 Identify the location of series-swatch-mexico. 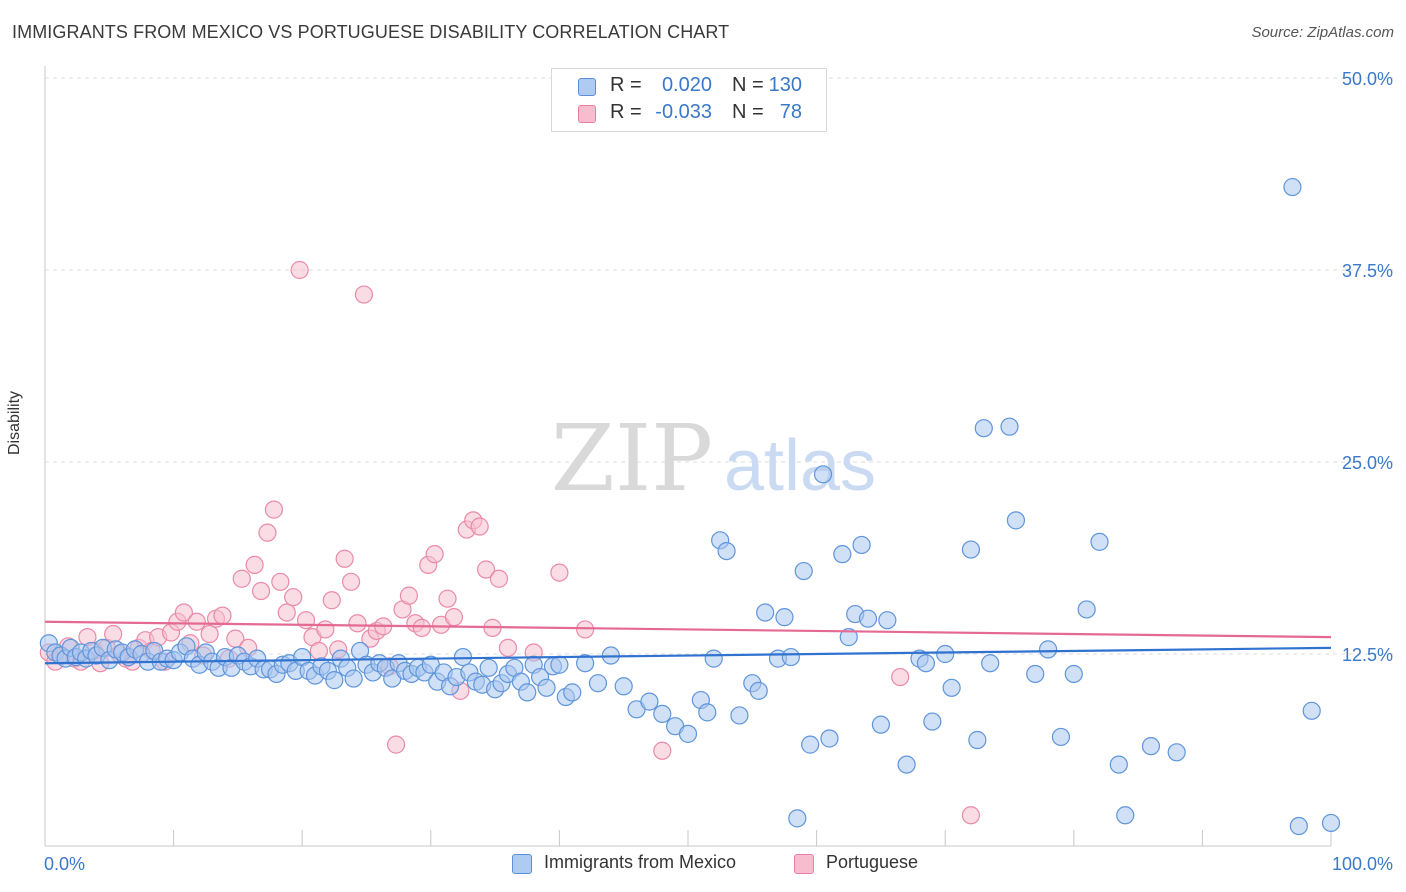
(522, 864).